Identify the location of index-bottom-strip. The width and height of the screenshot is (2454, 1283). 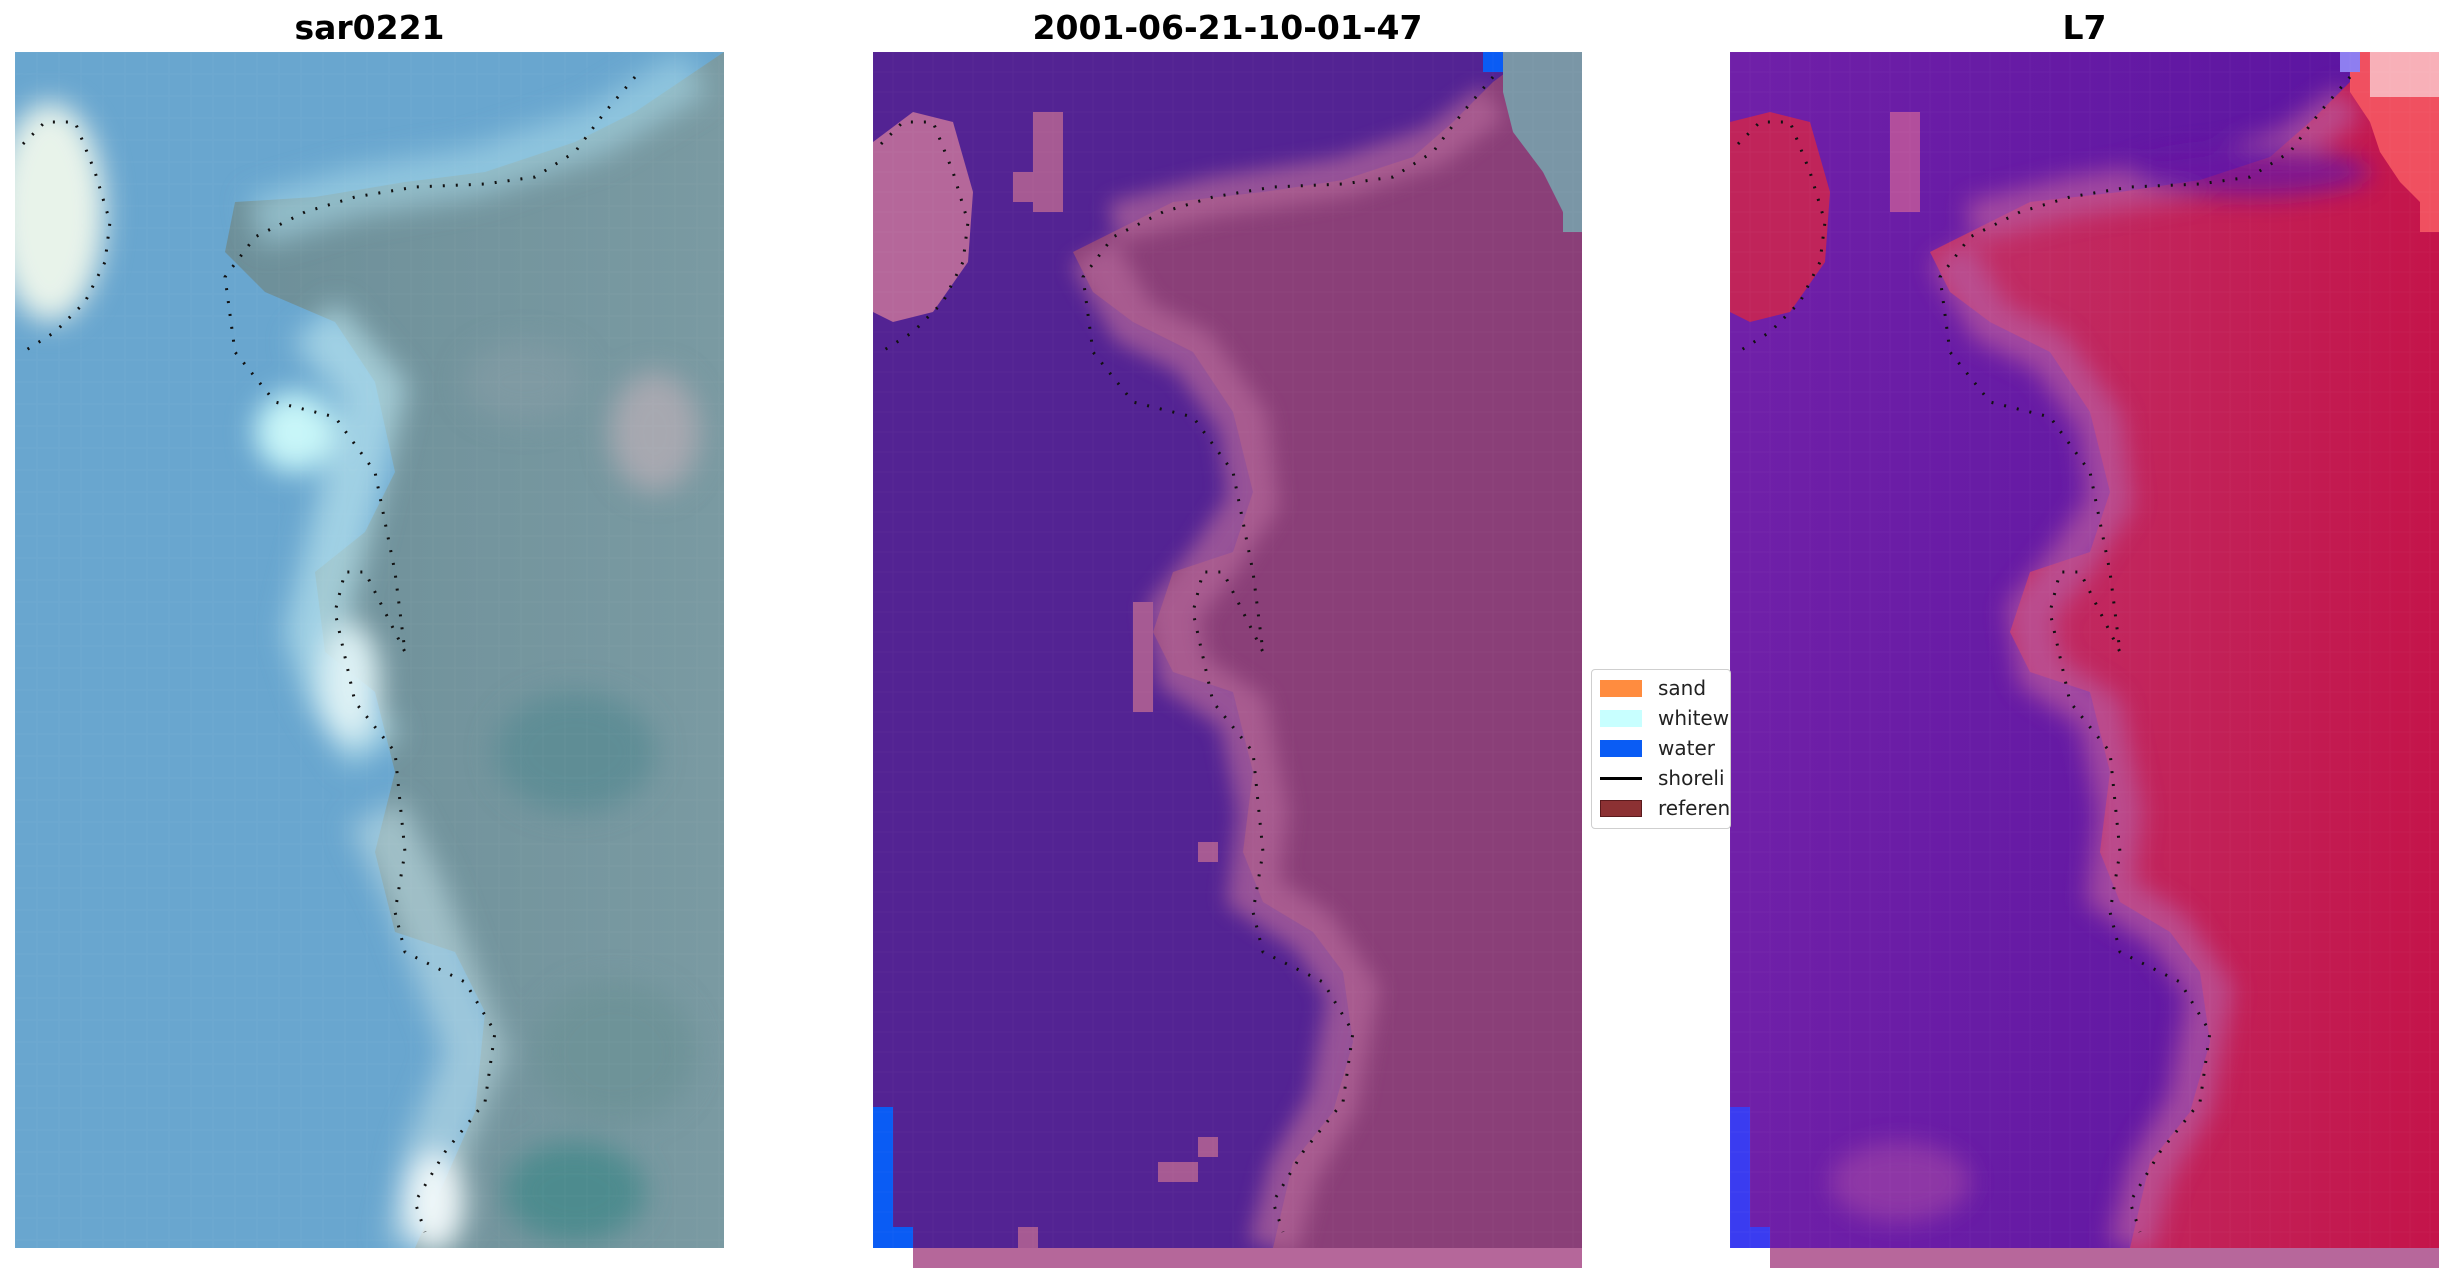
(2104, 1258).